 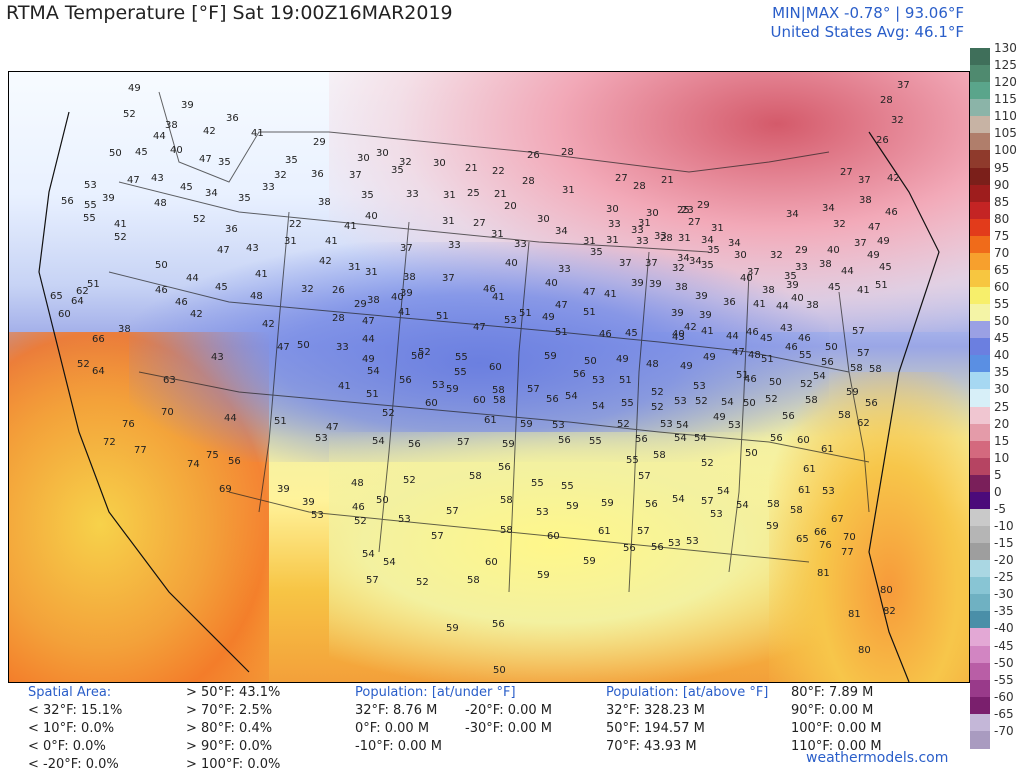 What do you see at coordinates (295, 224) in the screenshot?
I see `station-temperature: 22` at bounding box center [295, 224].